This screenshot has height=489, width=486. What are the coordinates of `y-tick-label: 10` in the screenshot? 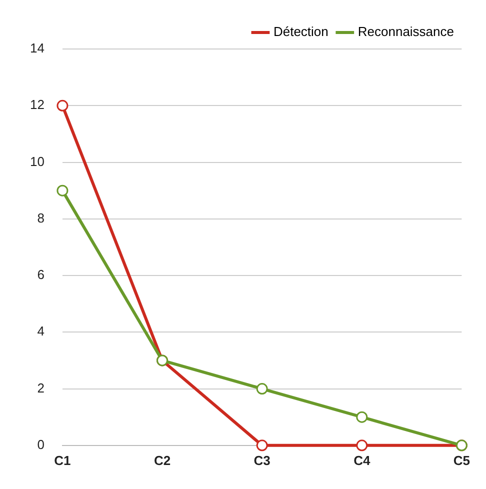 It's located at (37, 161).